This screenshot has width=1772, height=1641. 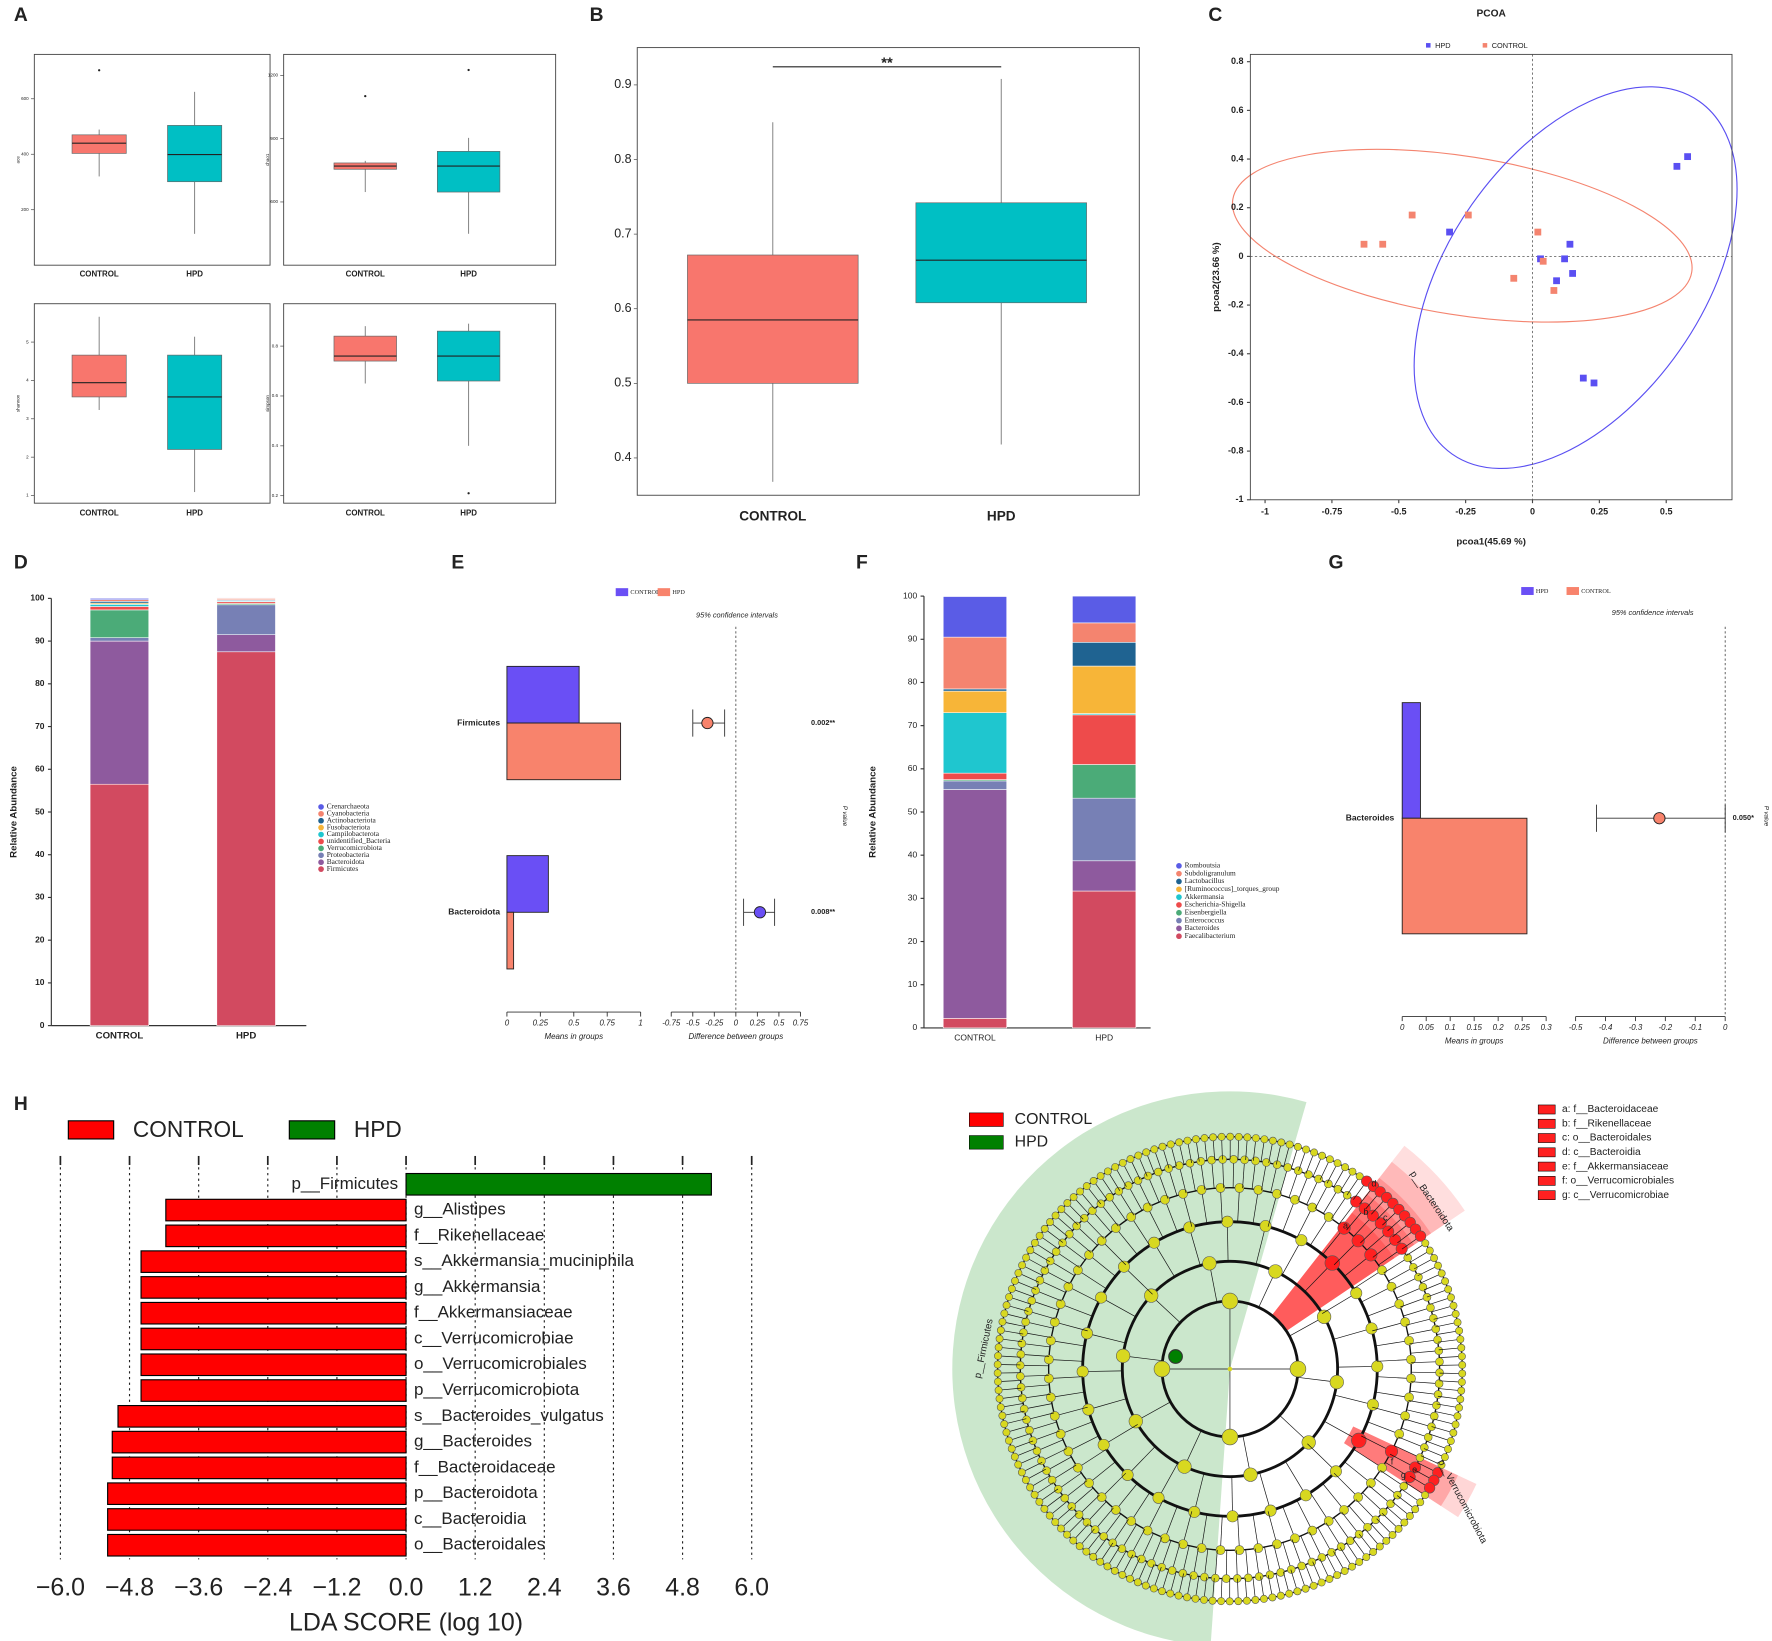 I want to click on x-tick-label: 0.25, so click(x=1522, y=1027).